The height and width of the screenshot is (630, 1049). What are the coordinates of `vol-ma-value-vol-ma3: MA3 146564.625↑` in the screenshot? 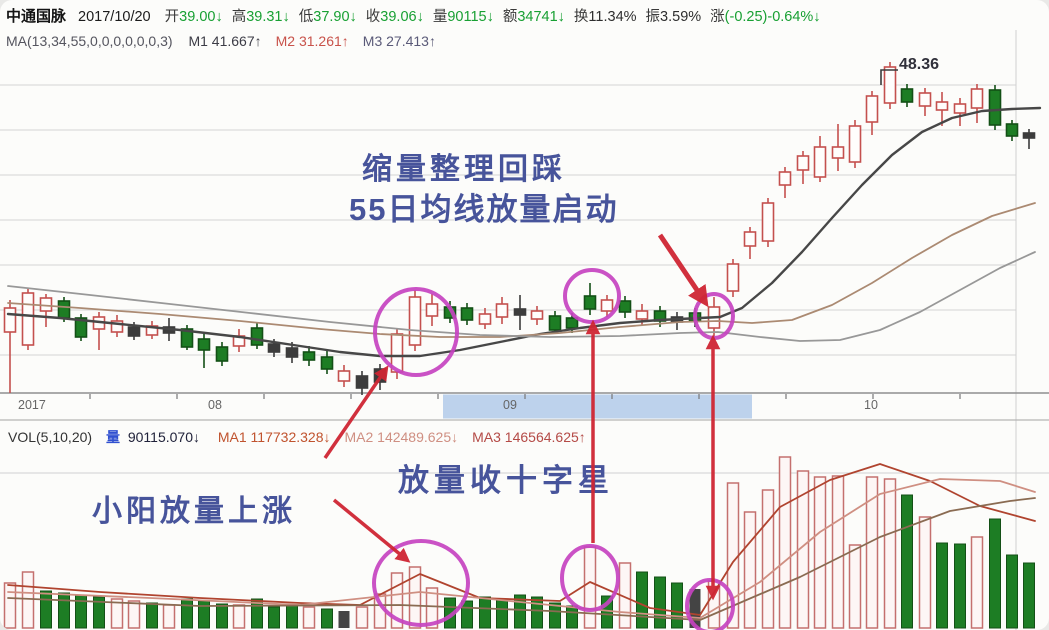 It's located at (529, 437).